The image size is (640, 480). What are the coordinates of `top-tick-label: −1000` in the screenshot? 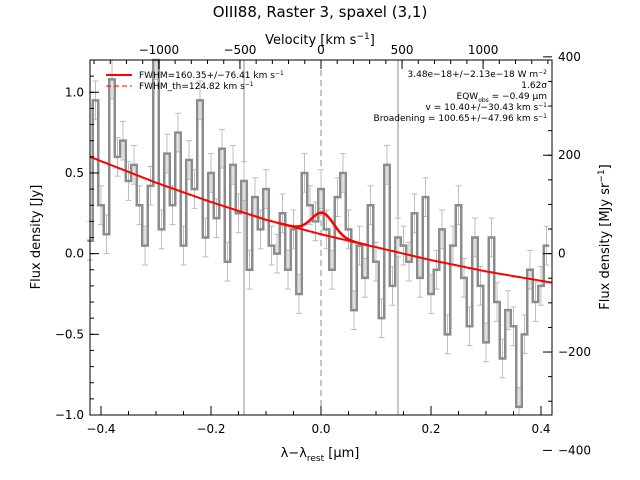 It's located at (159, 50).